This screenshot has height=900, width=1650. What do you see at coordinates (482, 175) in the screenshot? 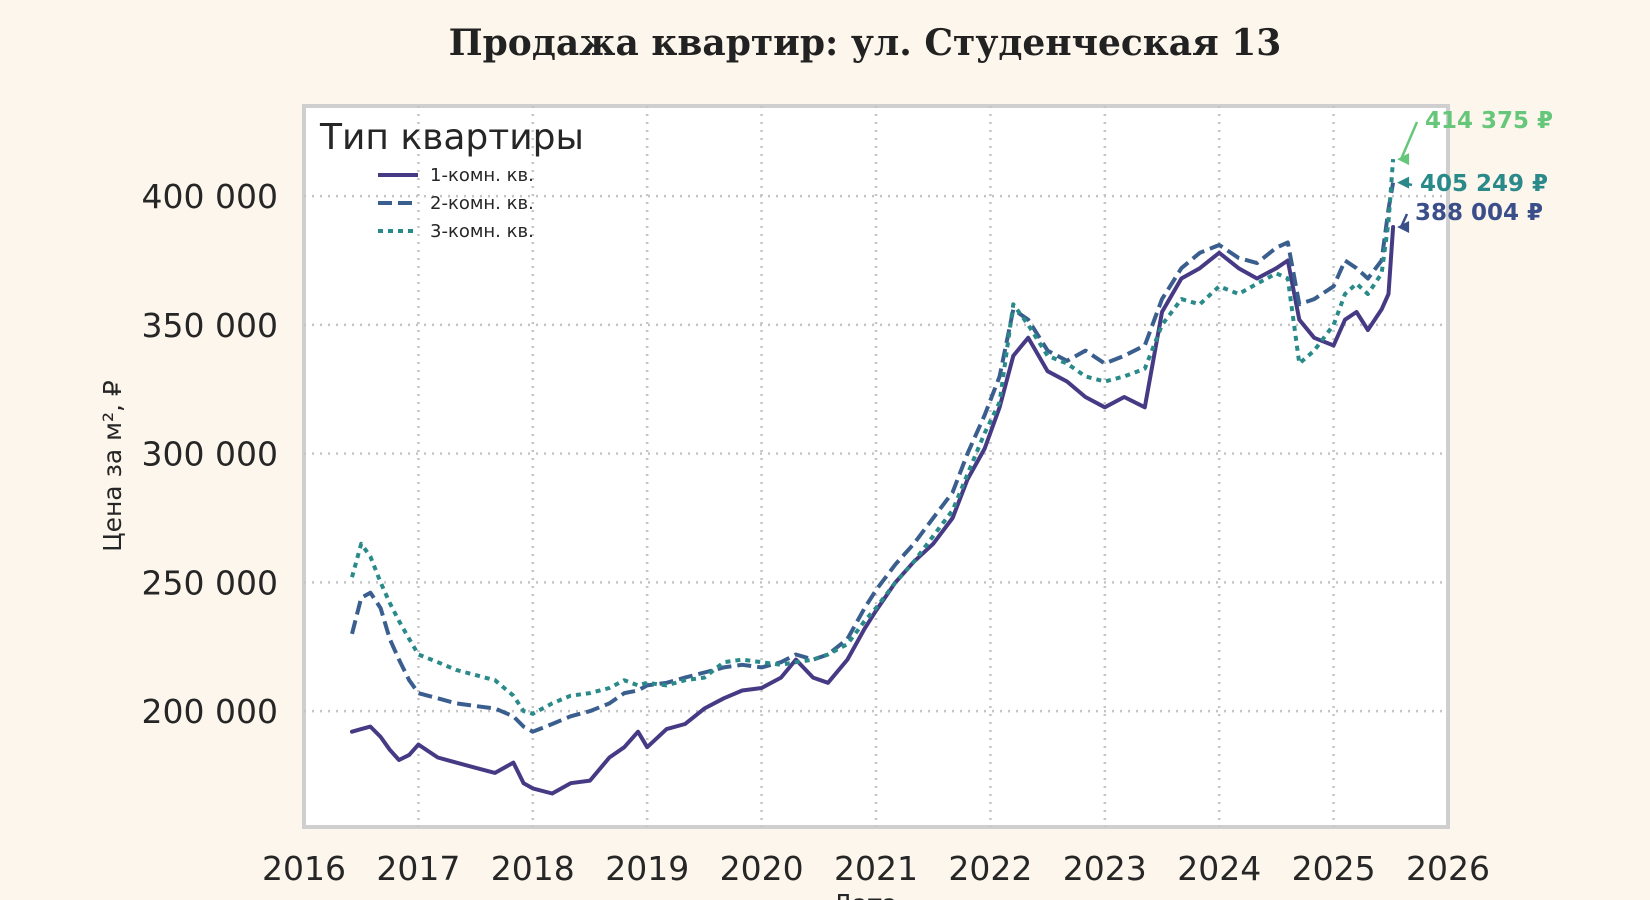
I see `legend-entry-1: 1-комн. кв.` at bounding box center [482, 175].